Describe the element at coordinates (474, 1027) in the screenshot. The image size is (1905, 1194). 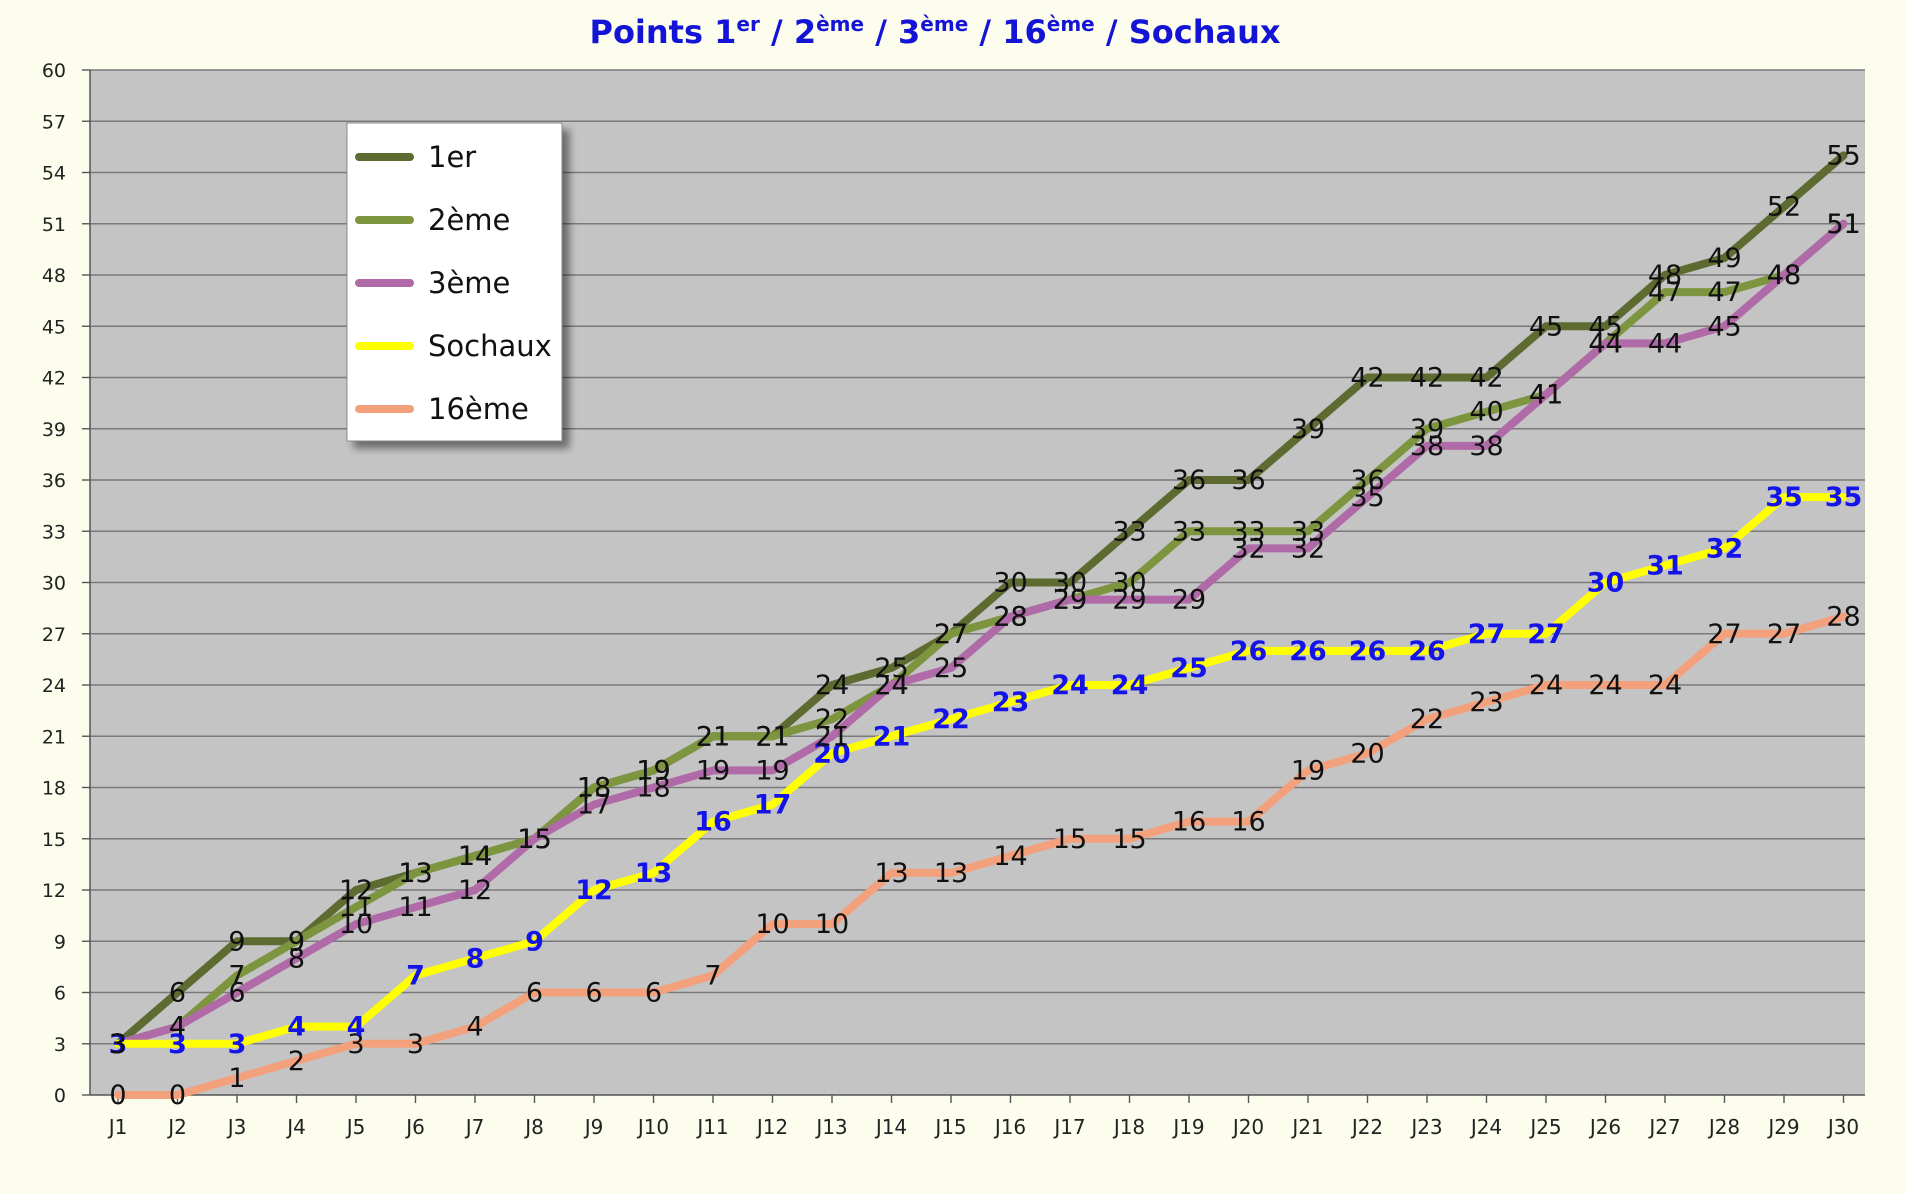
I see `data-label-16ème: 4` at that location.